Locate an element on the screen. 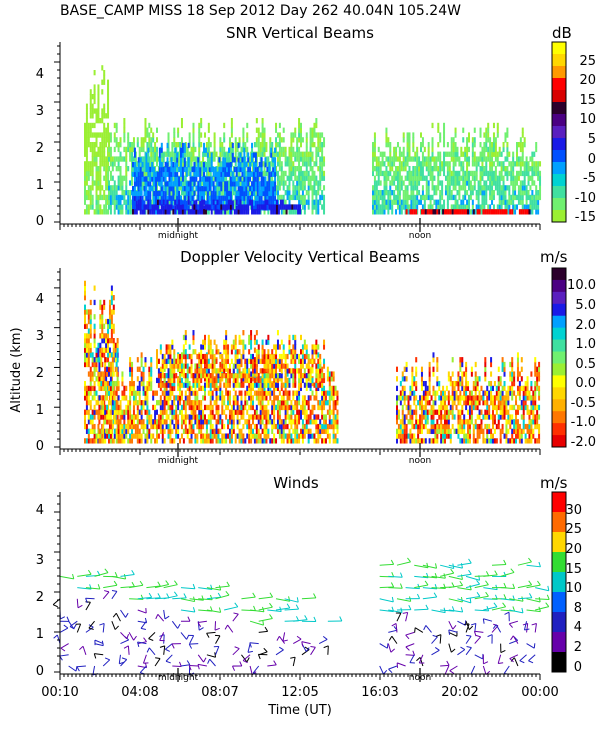  doppler-colorbar-unit: m/s is located at coordinates (554, 257).